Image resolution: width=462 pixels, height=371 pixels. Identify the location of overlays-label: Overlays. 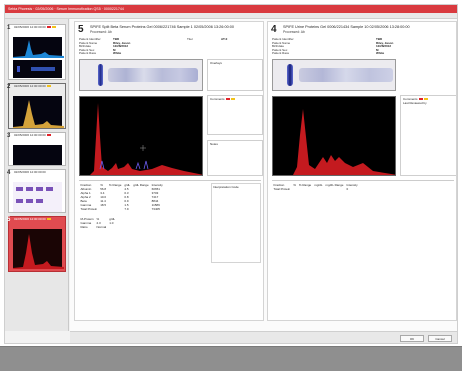
(216, 63).